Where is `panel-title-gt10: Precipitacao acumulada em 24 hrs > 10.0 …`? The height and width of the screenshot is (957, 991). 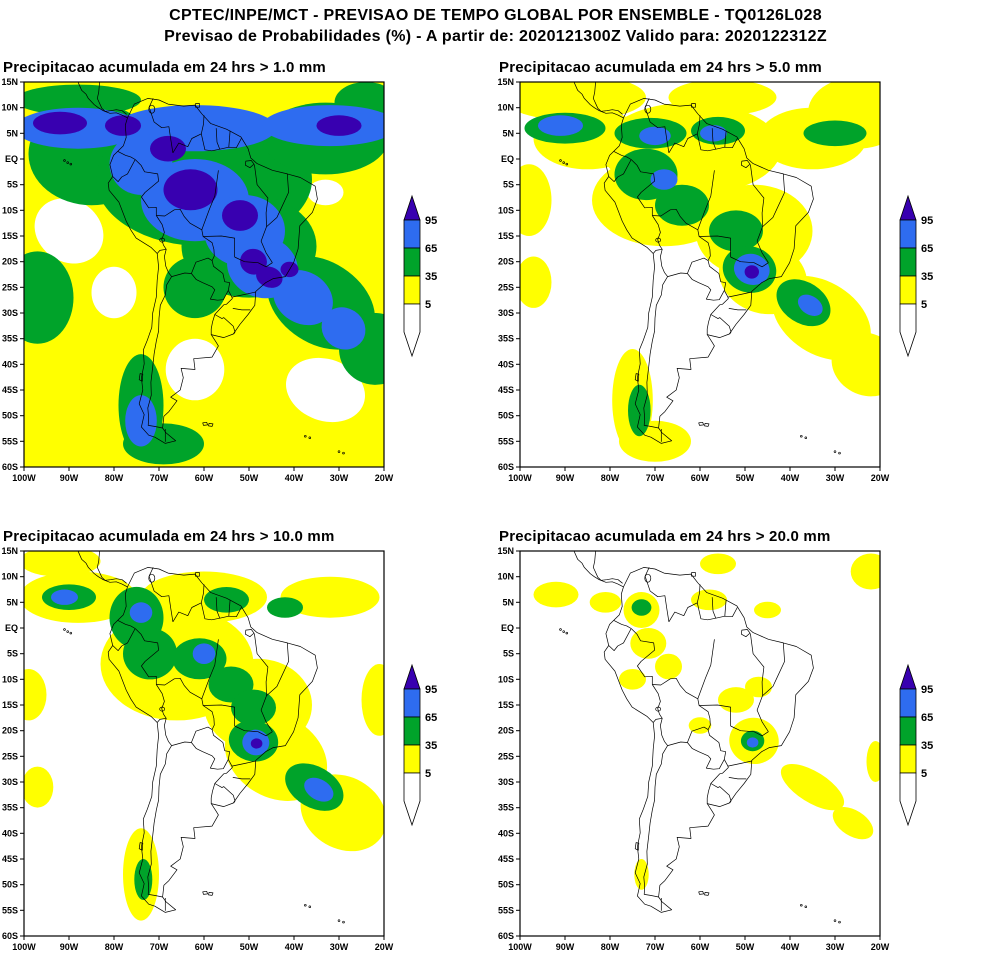
panel-title-gt10: Precipitacao acumulada em 24 hrs > 10.0 … is located at coordinates (169, 536).